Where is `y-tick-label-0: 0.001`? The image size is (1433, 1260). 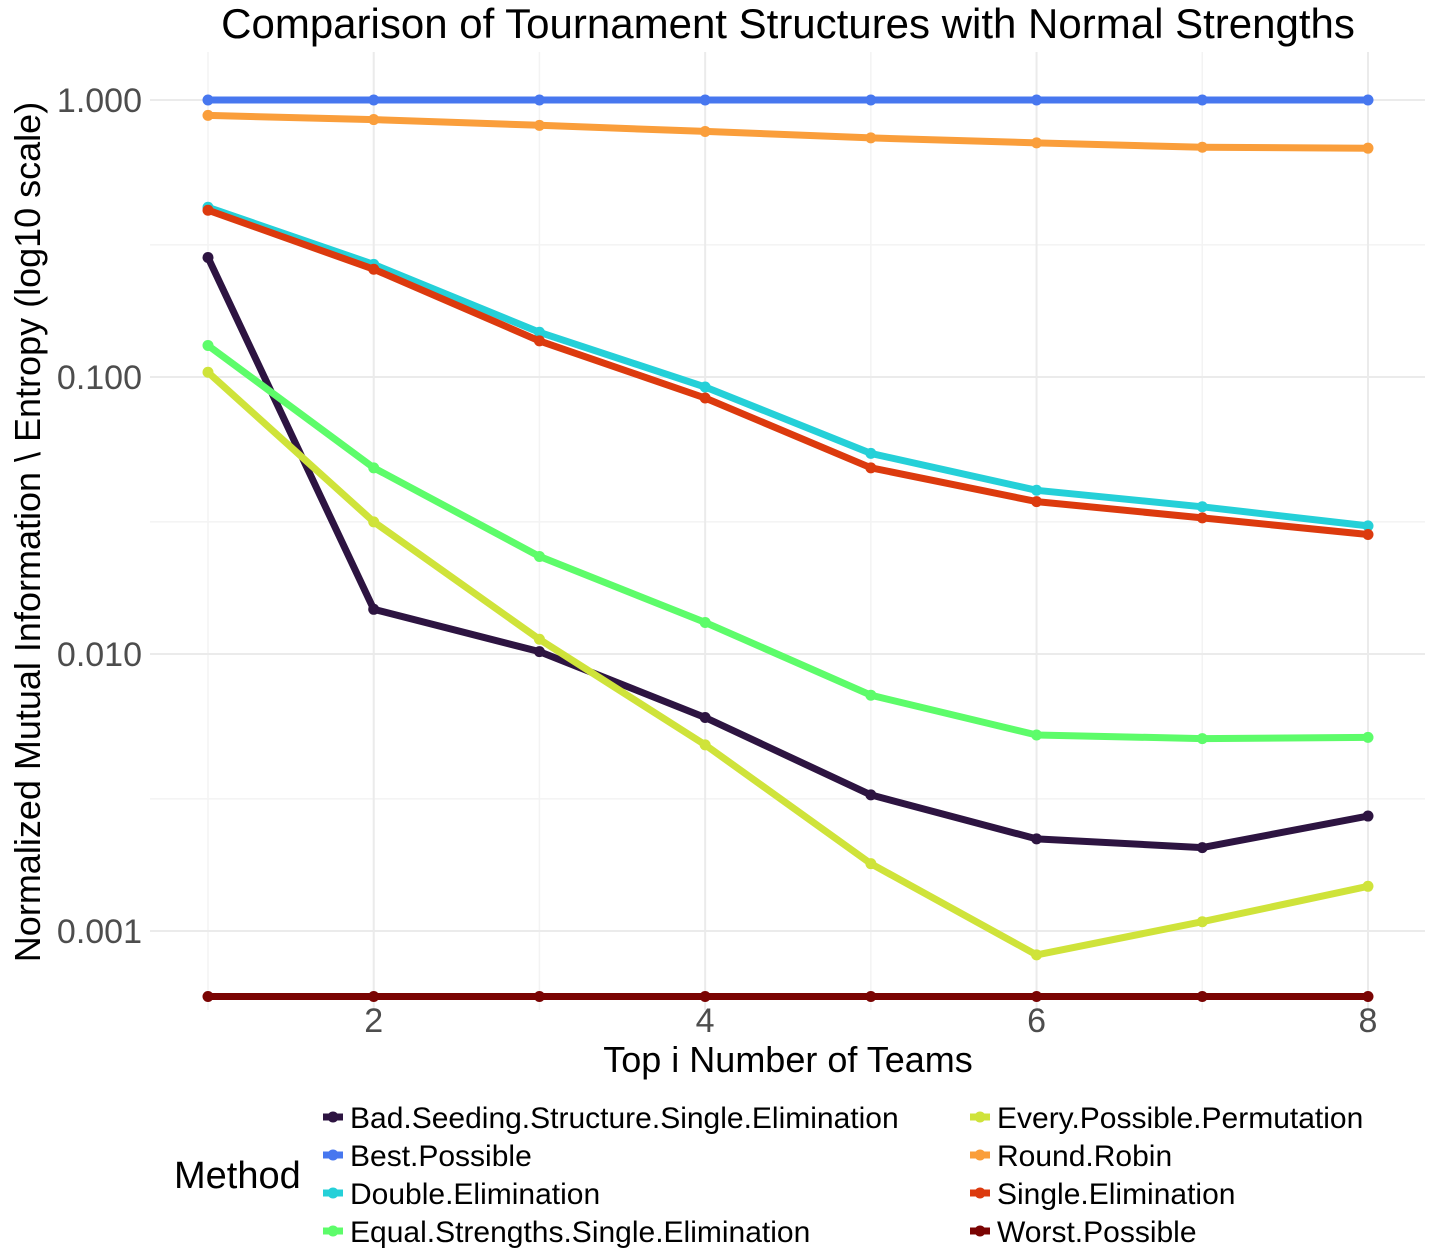 y-tick-label-0: 0.001 is located at coordinates (99, 932).